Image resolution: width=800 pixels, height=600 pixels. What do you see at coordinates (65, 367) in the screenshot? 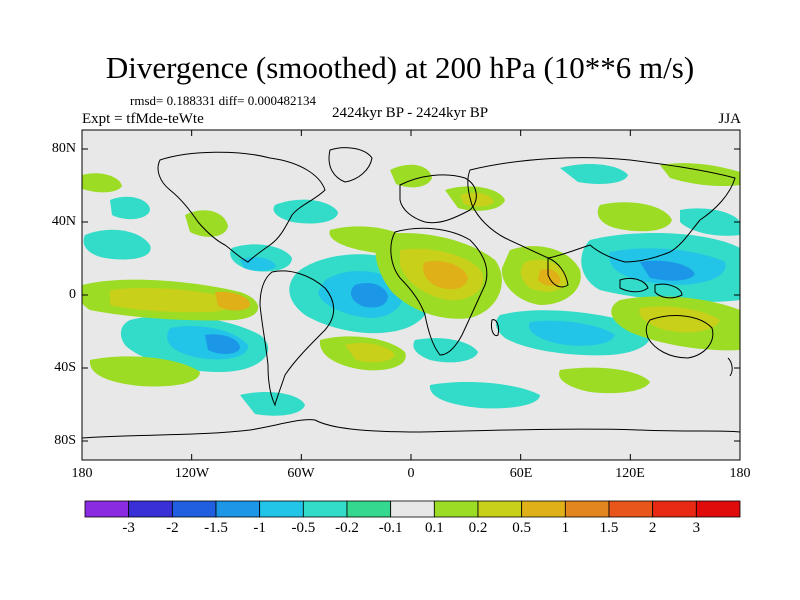
I see `y-tick-label: 40S` at bounding box center [65, 367].